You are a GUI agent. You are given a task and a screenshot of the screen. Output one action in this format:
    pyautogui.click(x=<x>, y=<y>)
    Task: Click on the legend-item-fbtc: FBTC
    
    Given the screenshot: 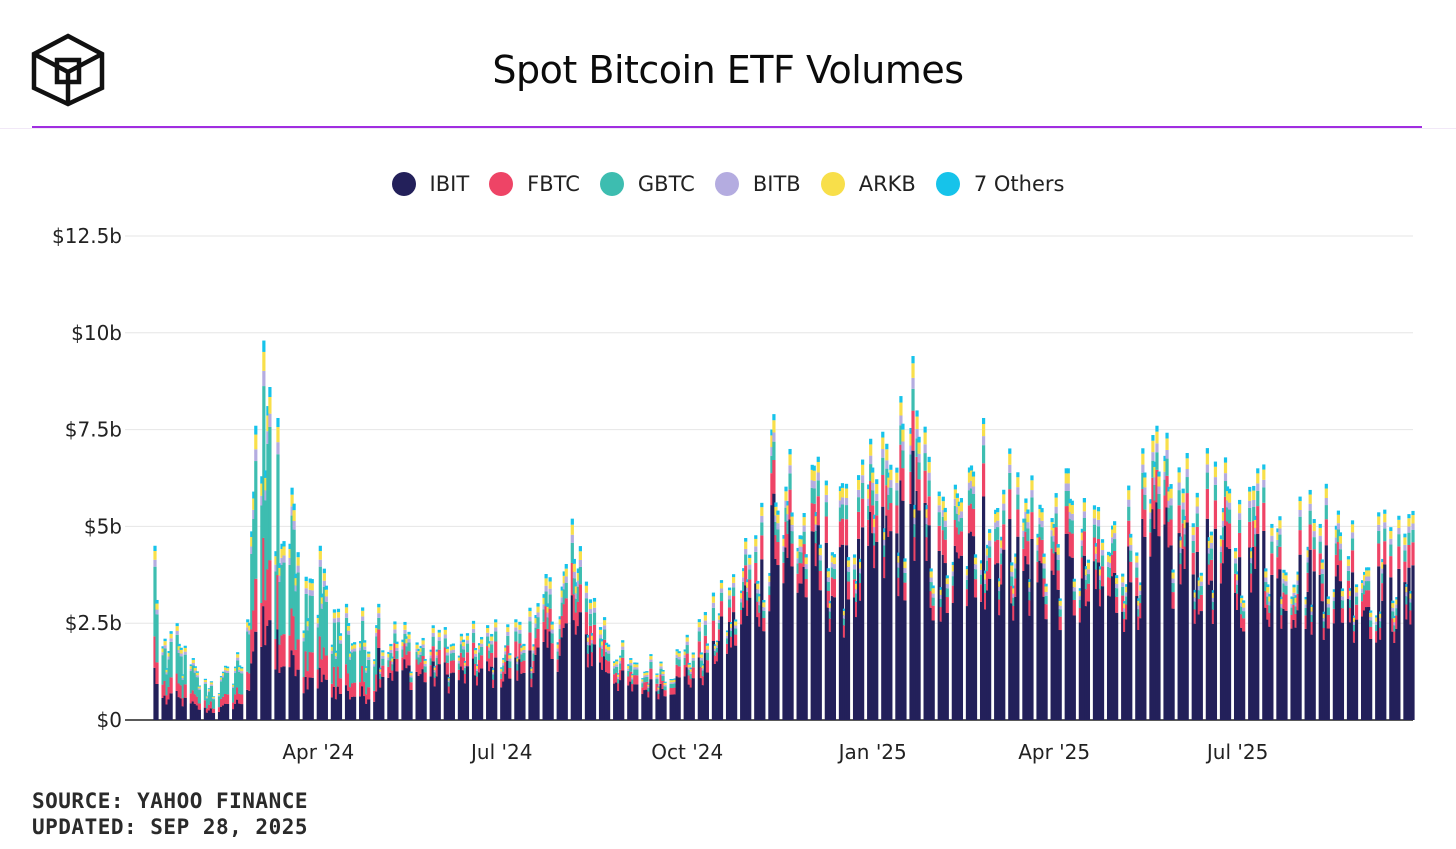 What is the action you would take?
    pyautogui.click(x=534, y=184)
    